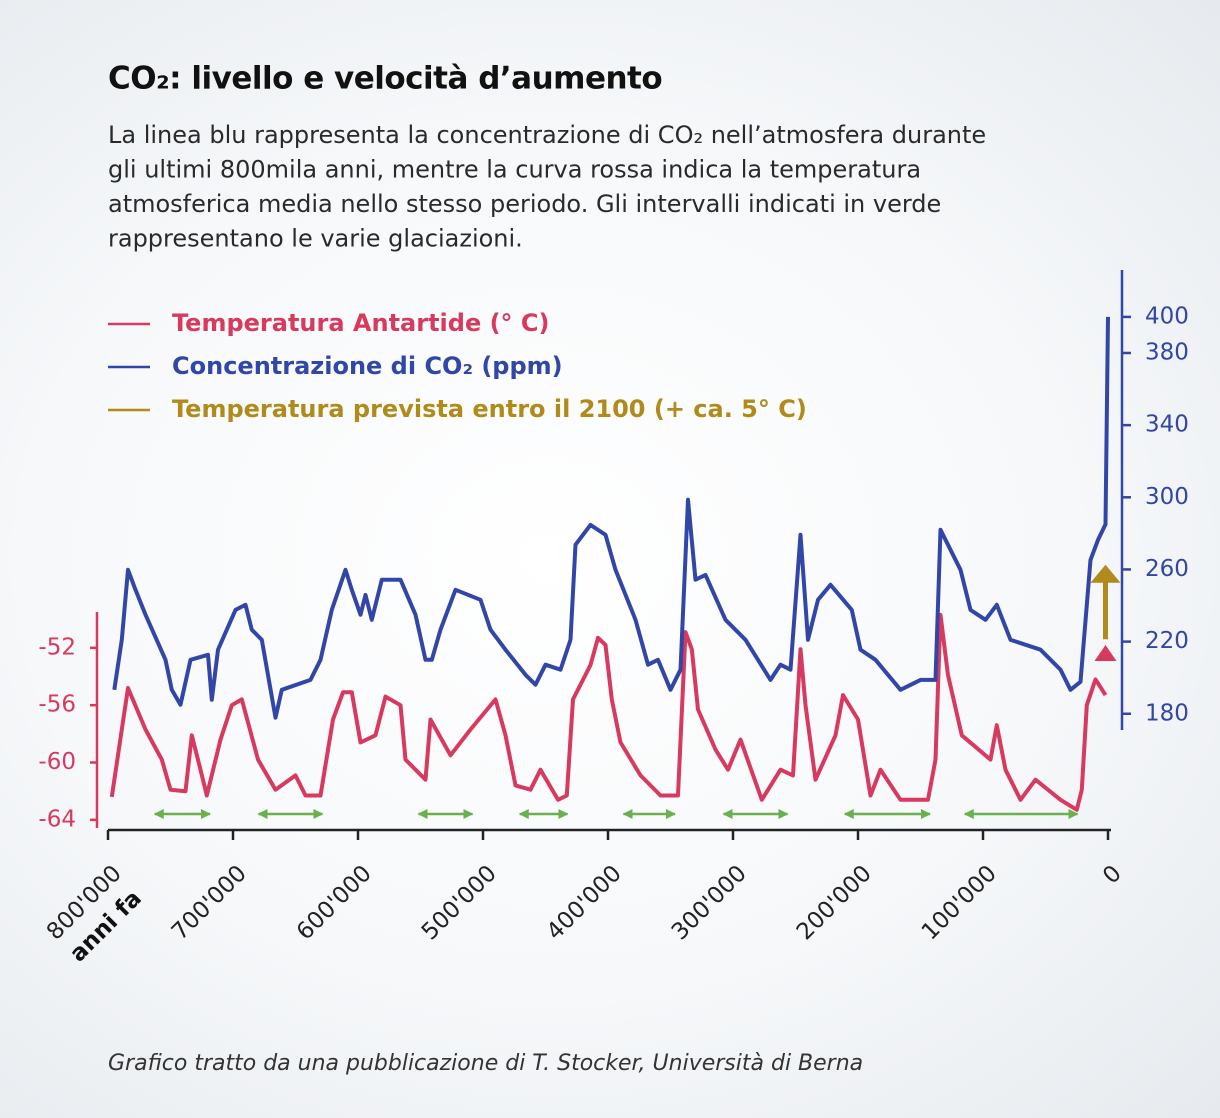 The height and width of the screenshot is (1118, 1220). Describe the element at coordinates (1167, 352) in the screenshot. I see `y2-tick-label: 380` at that location.